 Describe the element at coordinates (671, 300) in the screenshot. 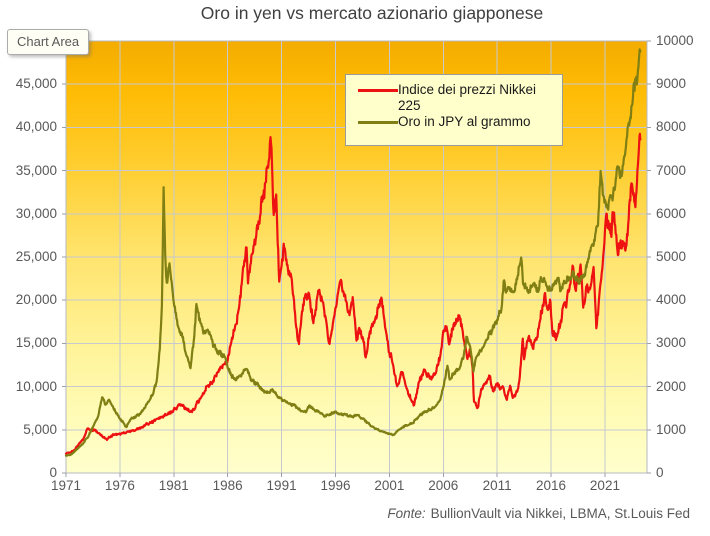

I see `y-right-tick-label: 4000` at that location.